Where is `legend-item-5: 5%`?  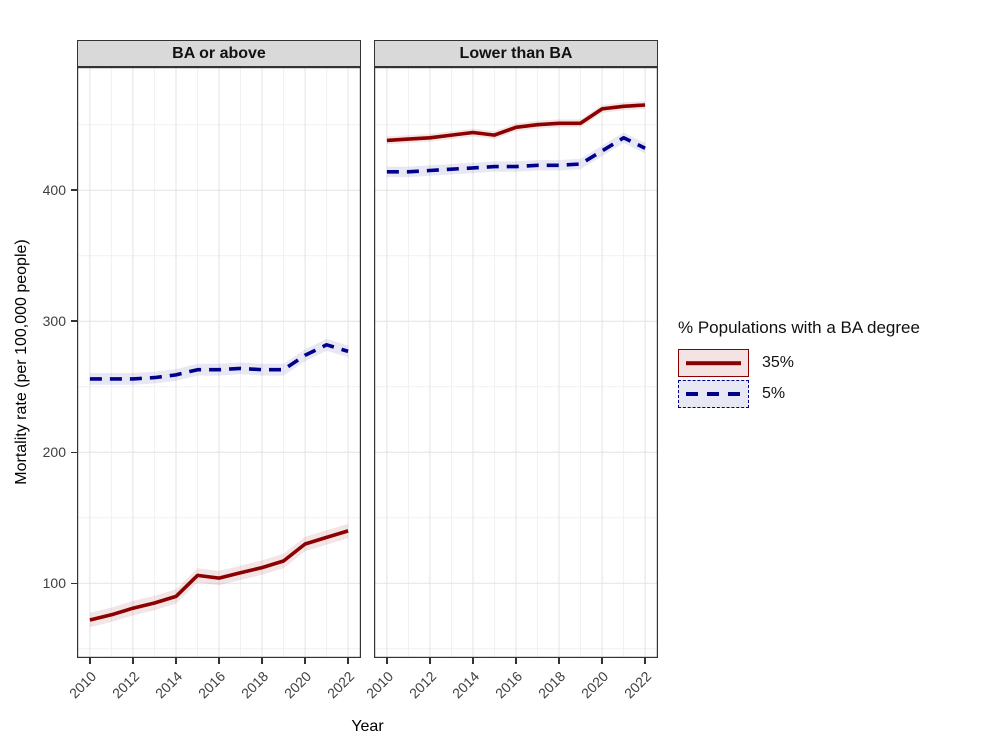 legend-item-5: 5% is located at coordinates (799, 394).